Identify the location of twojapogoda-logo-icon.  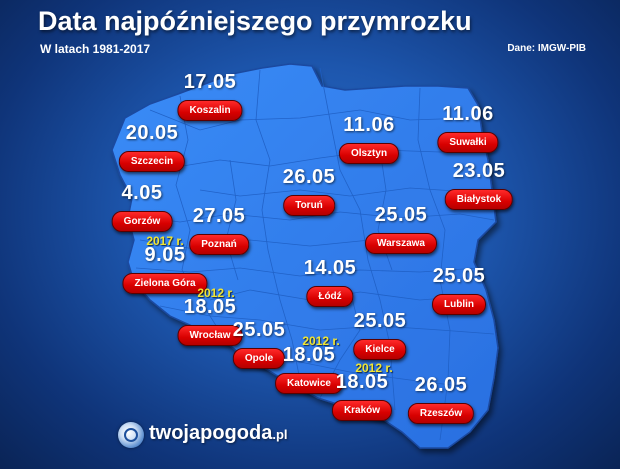
(131, 435).